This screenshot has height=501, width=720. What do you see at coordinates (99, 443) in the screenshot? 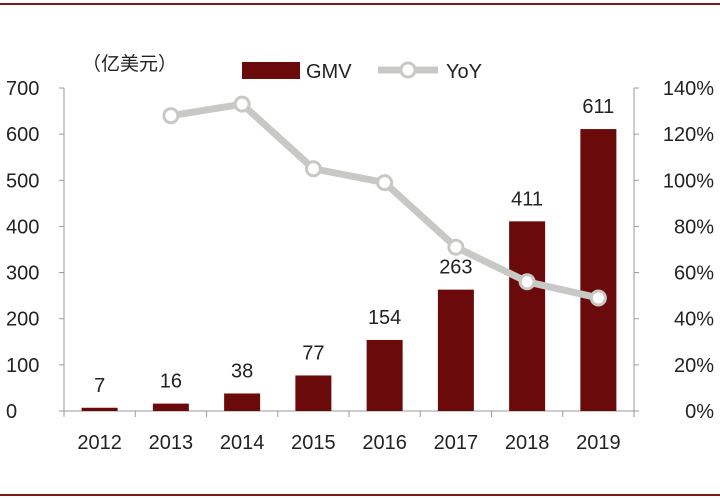
I see `x-tick-label: 2012` at bounding box center [99, 443].